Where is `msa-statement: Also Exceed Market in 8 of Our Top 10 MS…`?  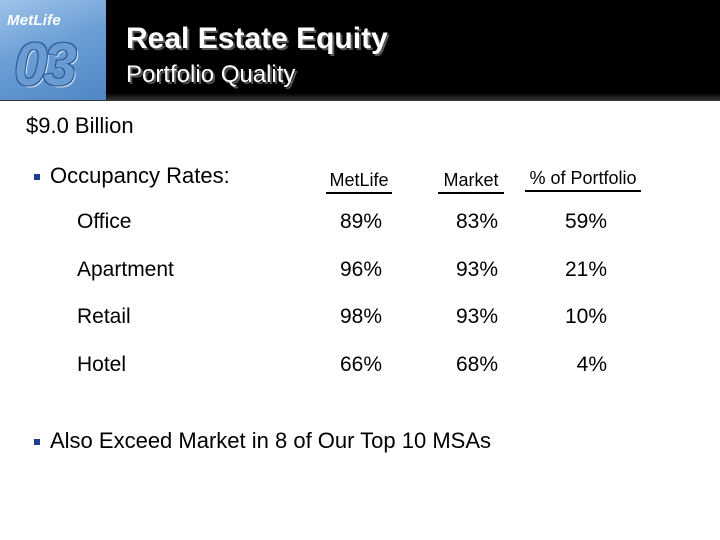 msa-statement: Also Exceed Market in 8 of Our Top 10 MS… is located at coordinates (271, 440).